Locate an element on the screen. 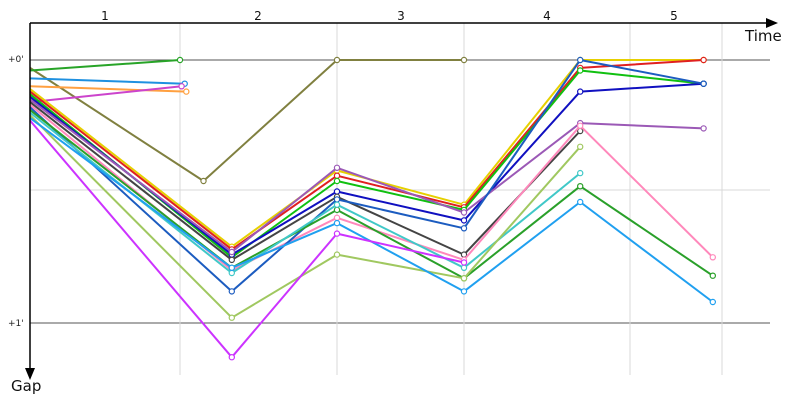 The height and width of the screenshot is (400, 800). lap-label-2: 2 is located at coordinates (258, 16).